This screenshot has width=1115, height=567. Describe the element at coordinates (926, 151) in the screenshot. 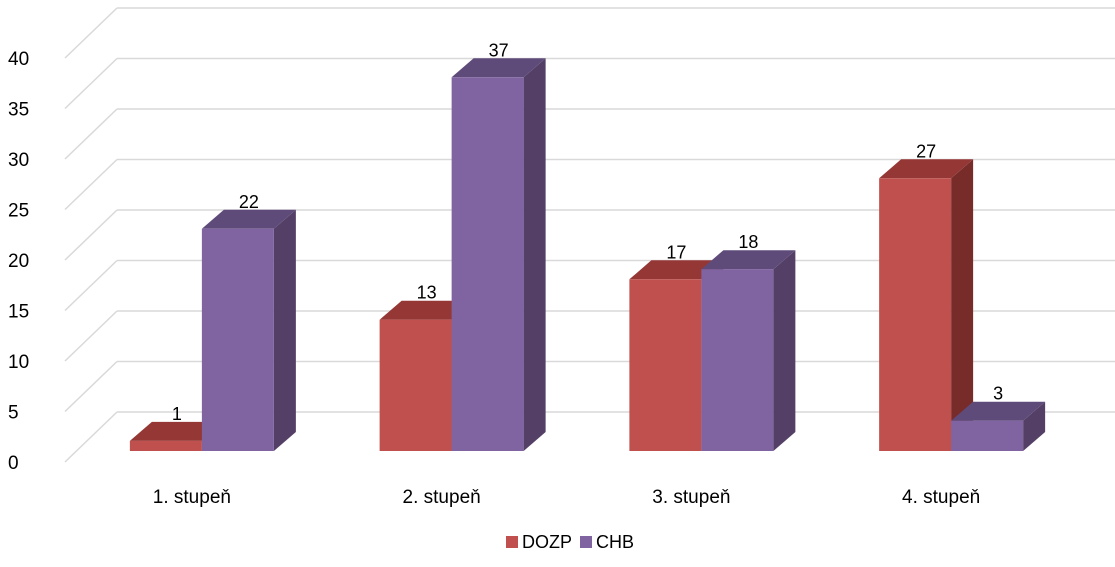

I see `data-label: 27` at that location.